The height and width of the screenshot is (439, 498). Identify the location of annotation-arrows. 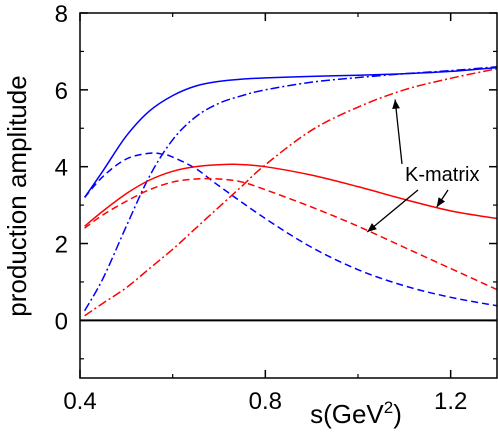
(407, 166).